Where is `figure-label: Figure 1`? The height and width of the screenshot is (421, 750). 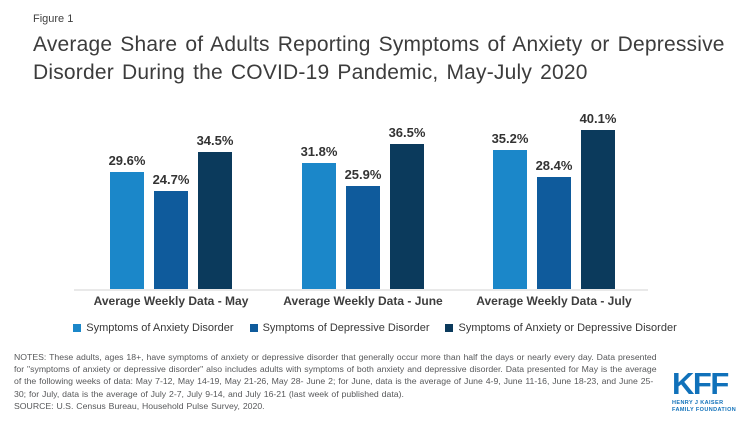
figure-label: Figure 1 is located at coordinates (53, 19).